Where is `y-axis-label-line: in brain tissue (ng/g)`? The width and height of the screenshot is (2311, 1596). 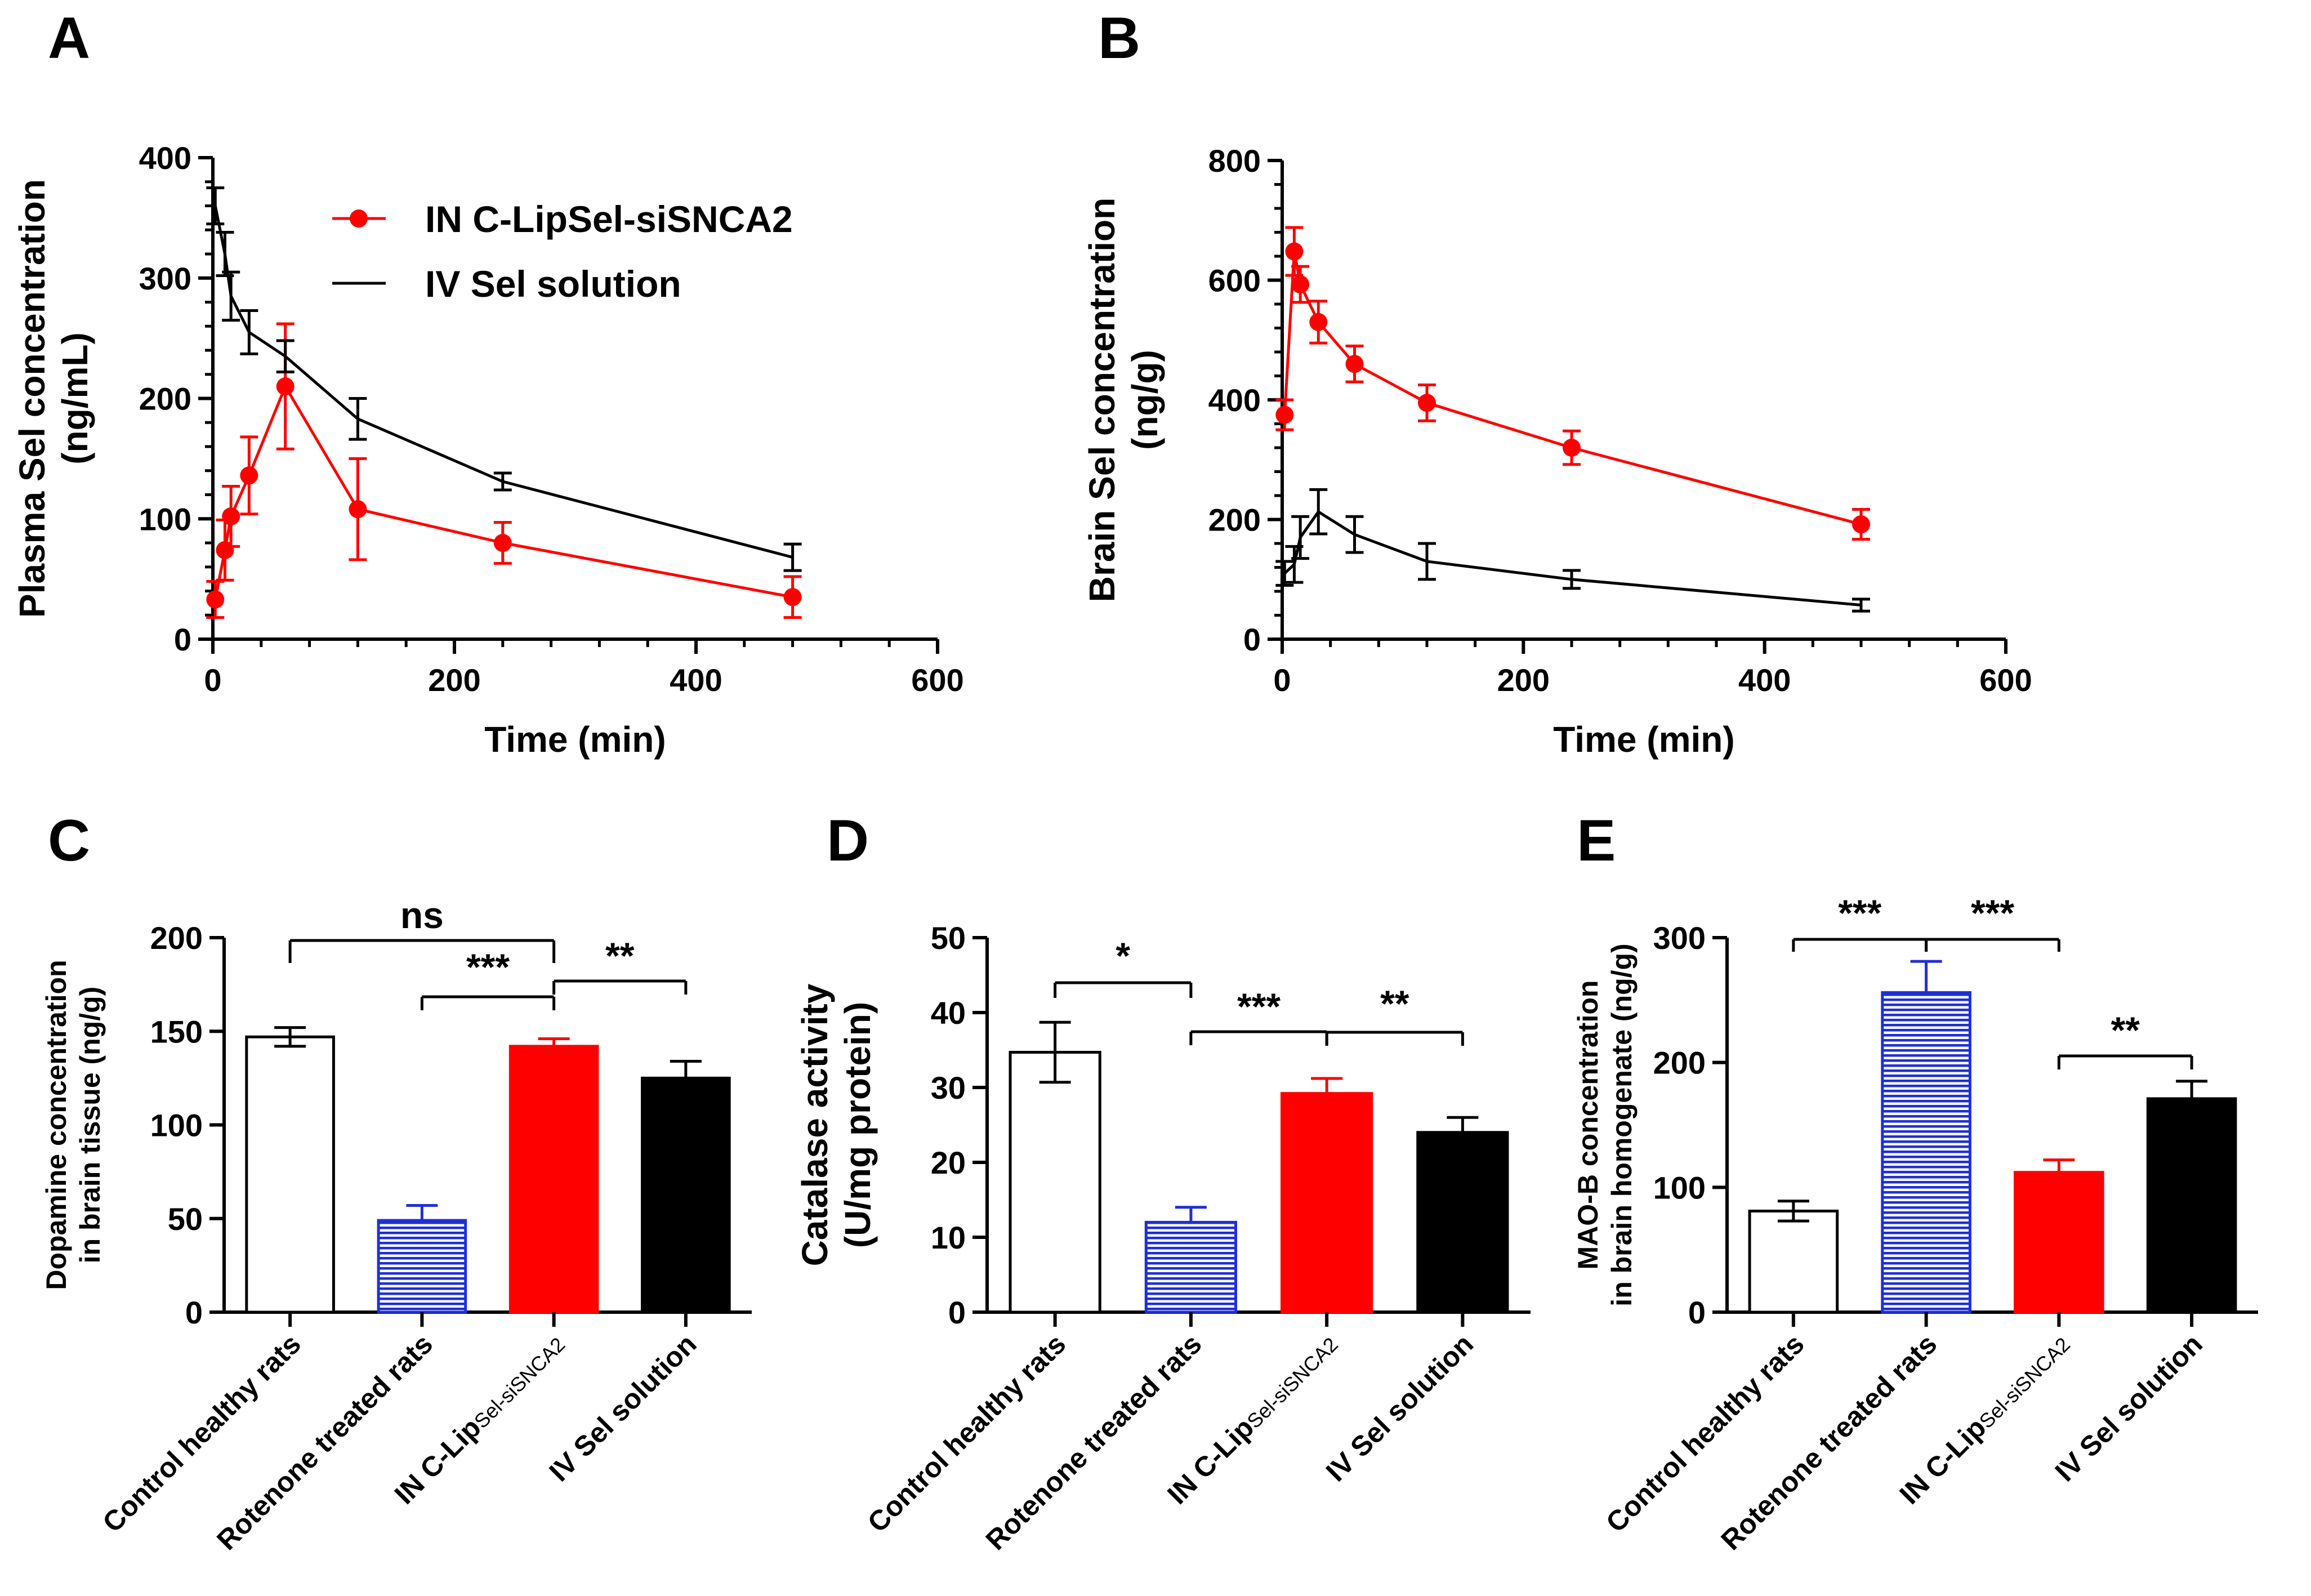
y-axis-label-line: in brain tissue (ng/g) is located at coordinates (90, 1126).